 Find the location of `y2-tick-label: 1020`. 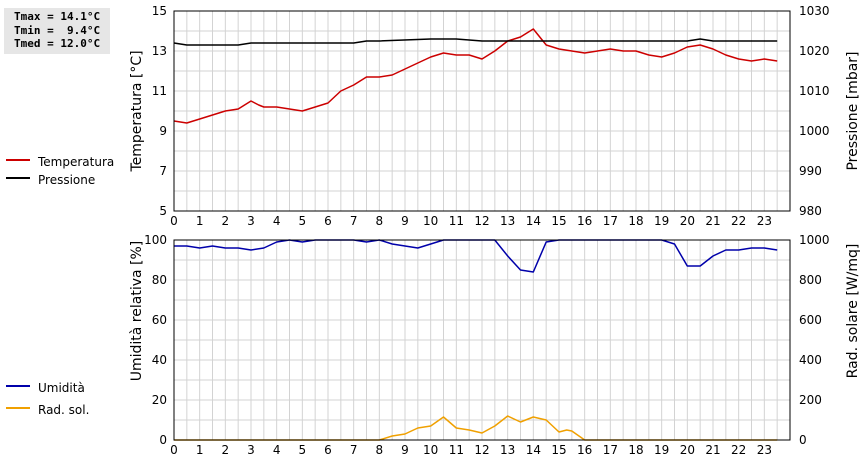

y2-tick-label: 1020 is located at coordinates (814, 51).